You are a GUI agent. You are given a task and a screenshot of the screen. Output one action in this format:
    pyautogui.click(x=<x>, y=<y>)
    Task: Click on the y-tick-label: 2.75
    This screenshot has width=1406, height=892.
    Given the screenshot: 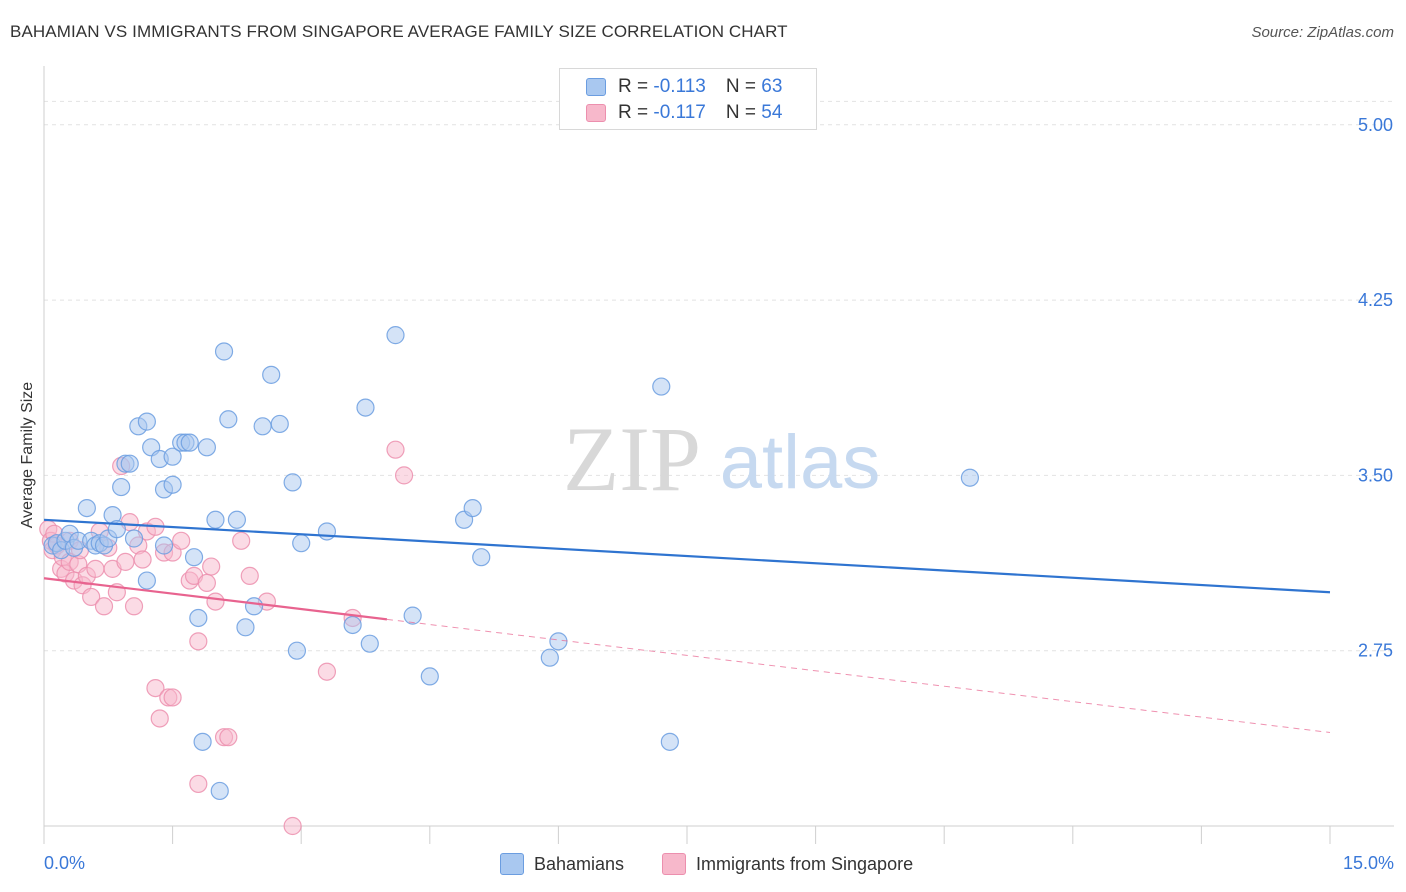 What is the action you would take?
    pyautogui.click(x=1375, y=651)
    